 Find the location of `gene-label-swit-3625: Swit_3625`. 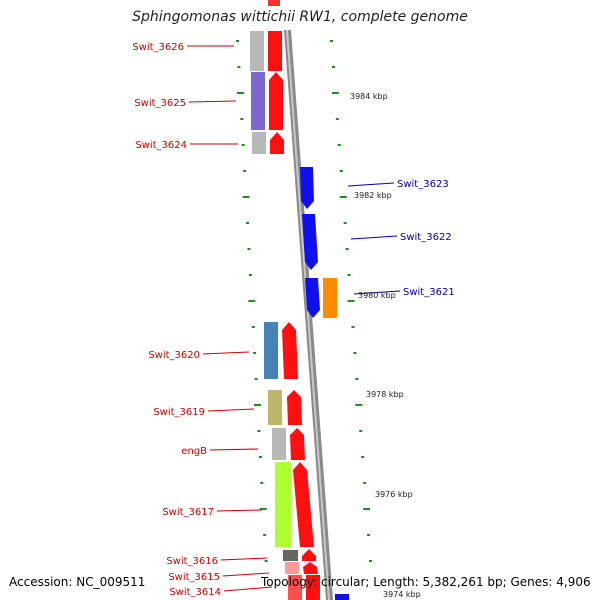

gene-label-swit-3625: Swit_3625 is located at coordinates (160, 103).